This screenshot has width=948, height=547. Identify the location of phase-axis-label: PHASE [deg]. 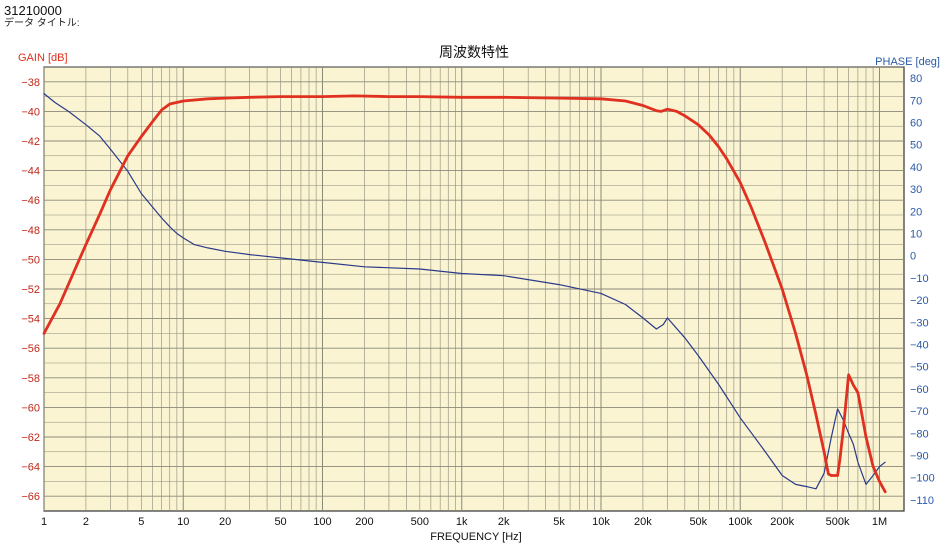
(907, 62).